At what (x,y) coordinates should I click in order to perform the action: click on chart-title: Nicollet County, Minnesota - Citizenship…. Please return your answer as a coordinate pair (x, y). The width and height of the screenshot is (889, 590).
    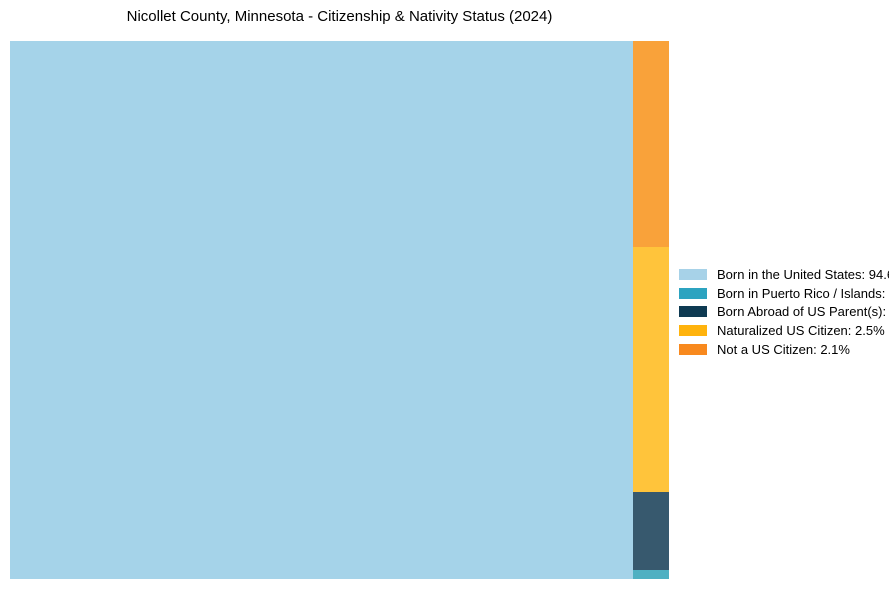
    Looking at the image, I should click on (339, 16).